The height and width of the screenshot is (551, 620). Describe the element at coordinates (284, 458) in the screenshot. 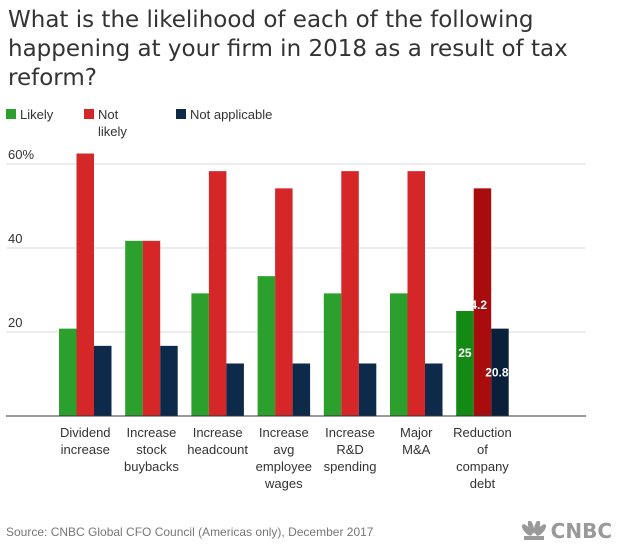

I see `category-label: Increase avg employee wages` at that location.